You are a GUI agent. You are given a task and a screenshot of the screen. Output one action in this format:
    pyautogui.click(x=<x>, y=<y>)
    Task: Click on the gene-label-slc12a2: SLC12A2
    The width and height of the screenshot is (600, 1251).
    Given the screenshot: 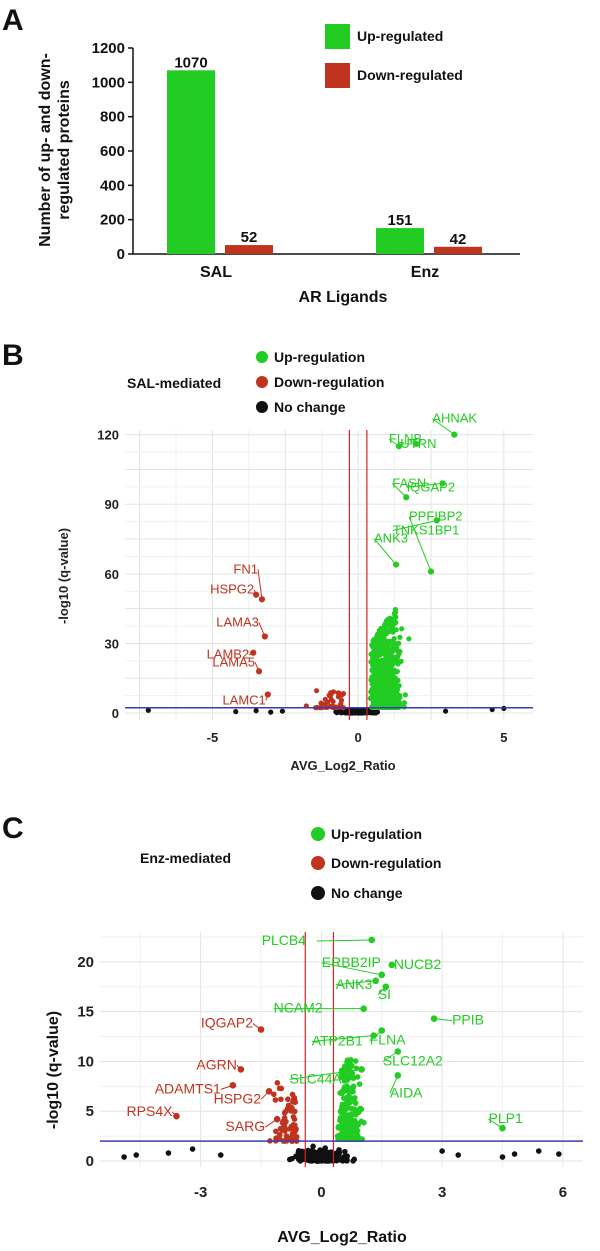 What is the action you would take?
    pyautogui.click(x=413, y=1060)
    